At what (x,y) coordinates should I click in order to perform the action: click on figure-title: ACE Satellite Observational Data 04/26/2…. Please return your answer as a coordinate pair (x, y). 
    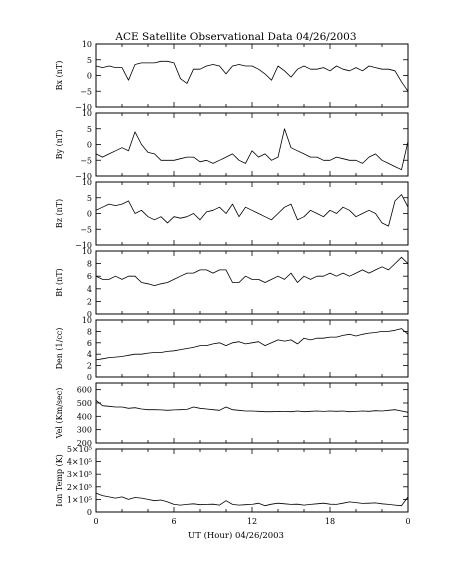
    Looking at the image, I should click on (235, 37).